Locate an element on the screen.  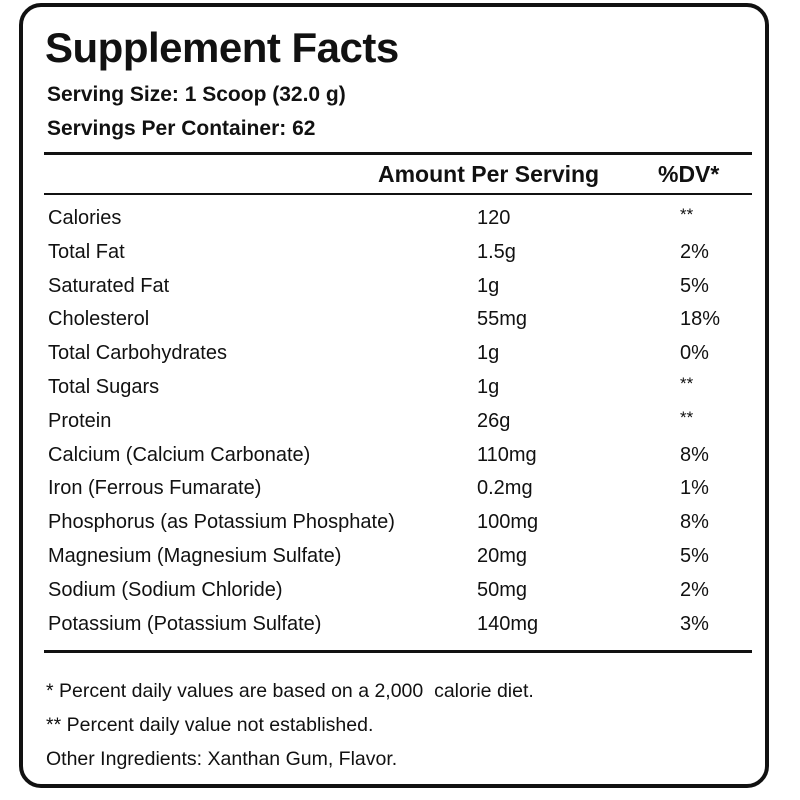
nutrient-name: Calcium (Calcium Carbonate) is located at coordinates (179, 454).